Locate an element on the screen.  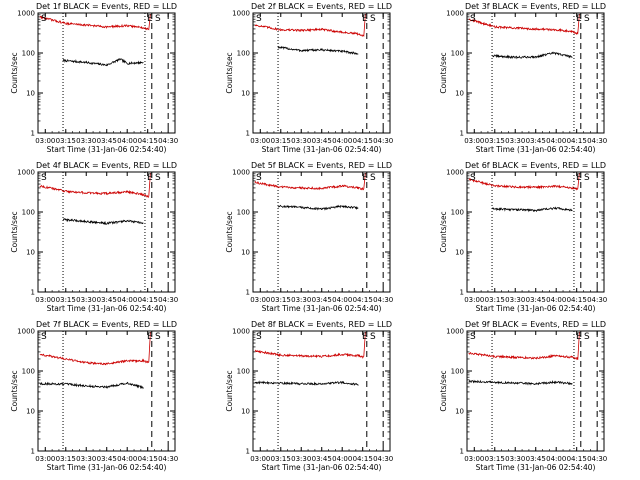
panel-title: Det 1f BLACK = Events, RED = LLD is located at coordinates (106, 6).